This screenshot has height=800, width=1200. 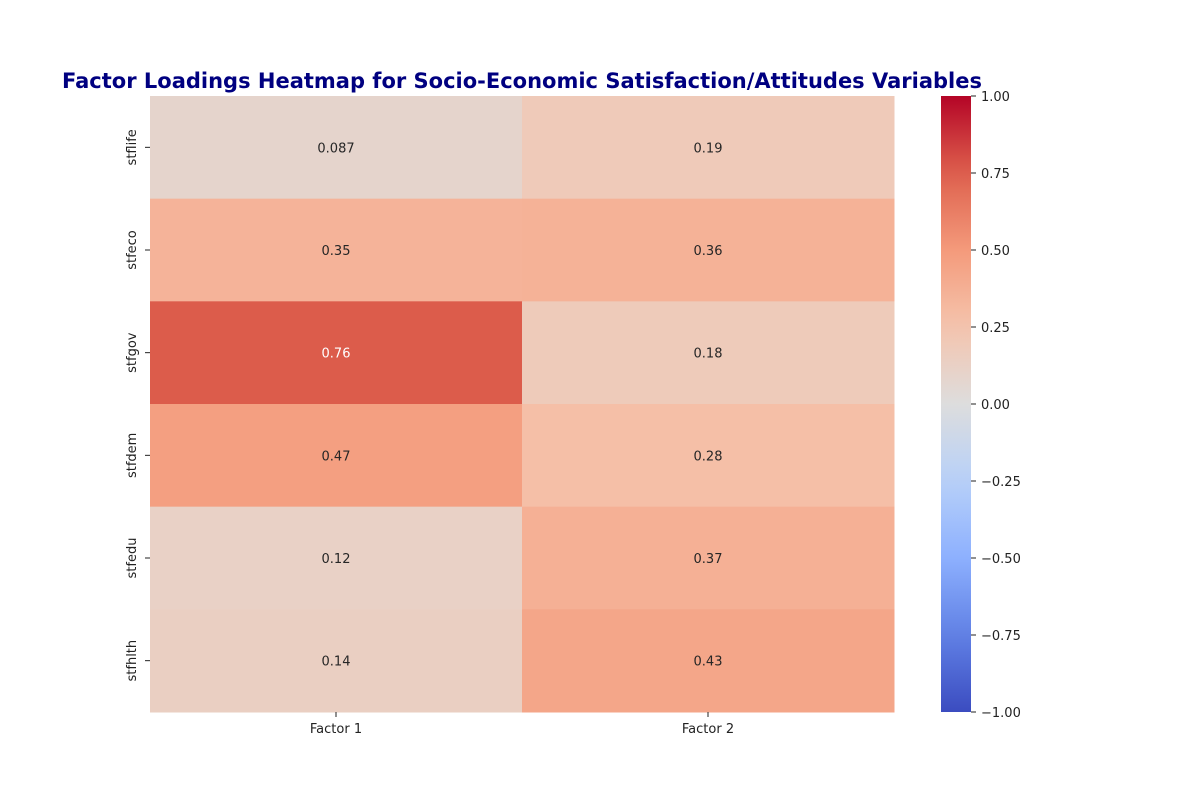 What do you see at coordinates (956, 404) in the screenshot?
I see `colorbar-gradient` at bounding box center [956, 404].